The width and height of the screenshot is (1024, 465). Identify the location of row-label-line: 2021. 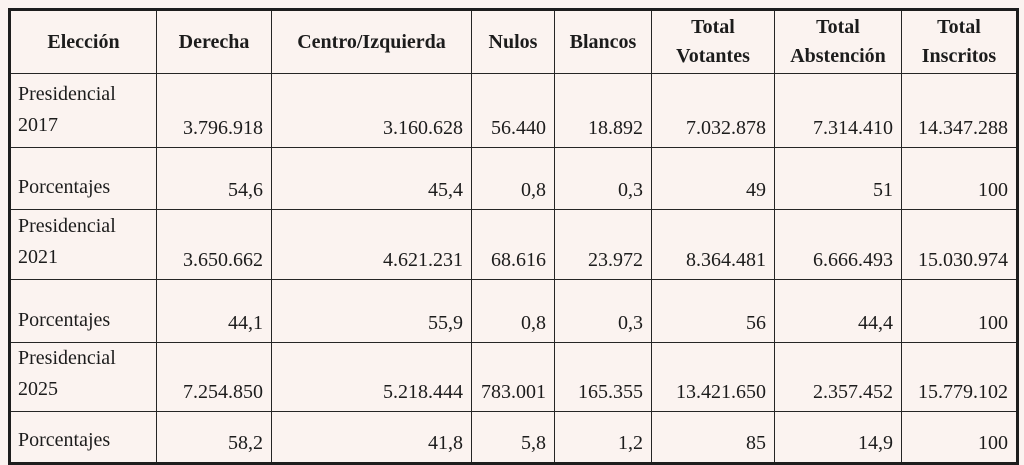
(38, 257).